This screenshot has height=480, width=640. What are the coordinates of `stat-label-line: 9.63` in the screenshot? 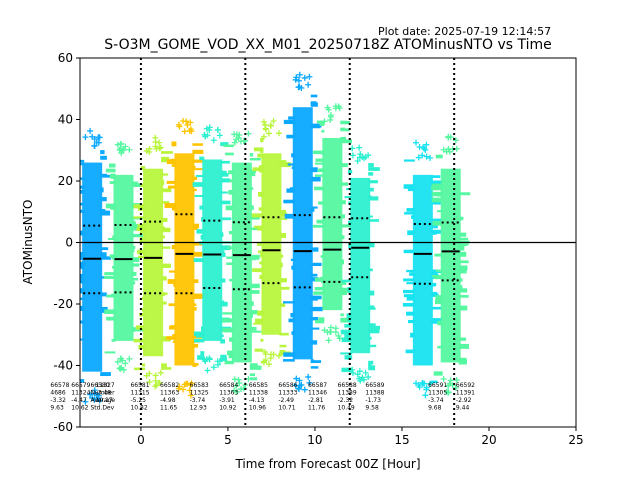 It's located at (57, 408).